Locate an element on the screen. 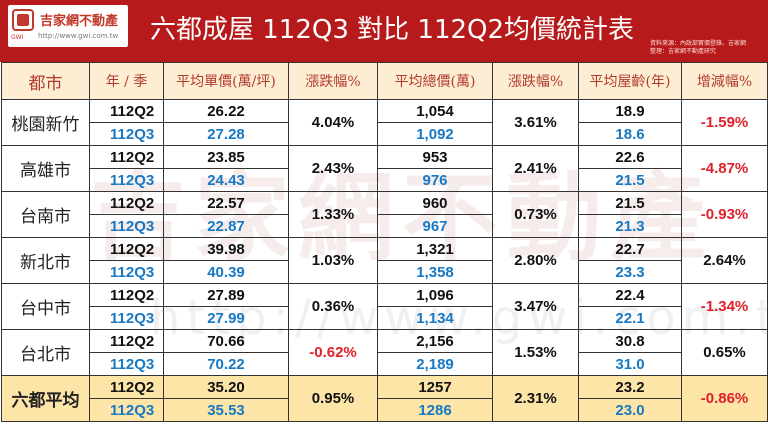  header-city: 都市 is located at coordinates (45, 81).